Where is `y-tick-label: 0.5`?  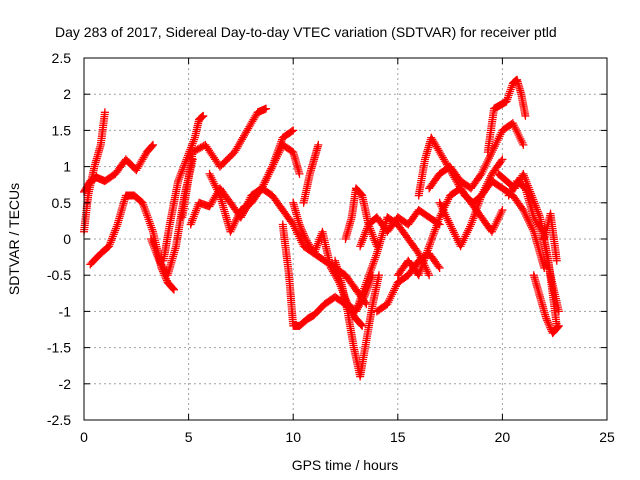
y-tick-label: 0.5 is located at coordinates (62, 203).